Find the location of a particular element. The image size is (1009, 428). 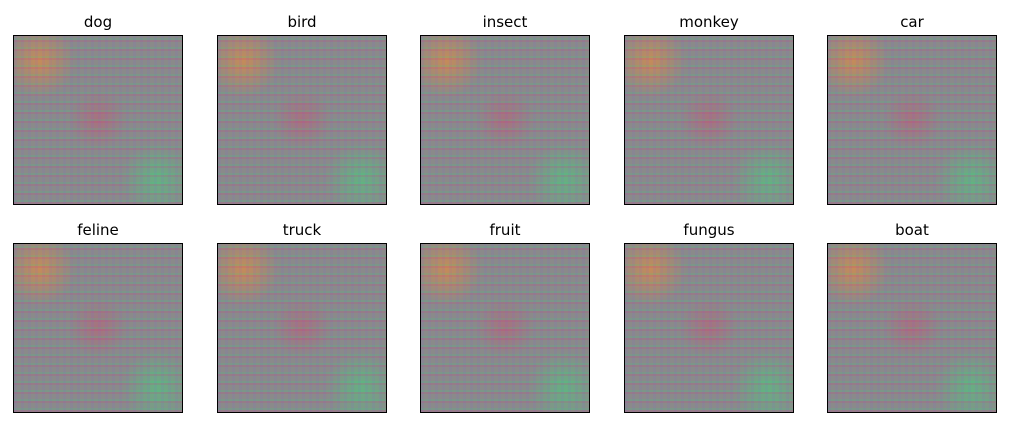

panel-title: car is located at coordinates (912, 22).